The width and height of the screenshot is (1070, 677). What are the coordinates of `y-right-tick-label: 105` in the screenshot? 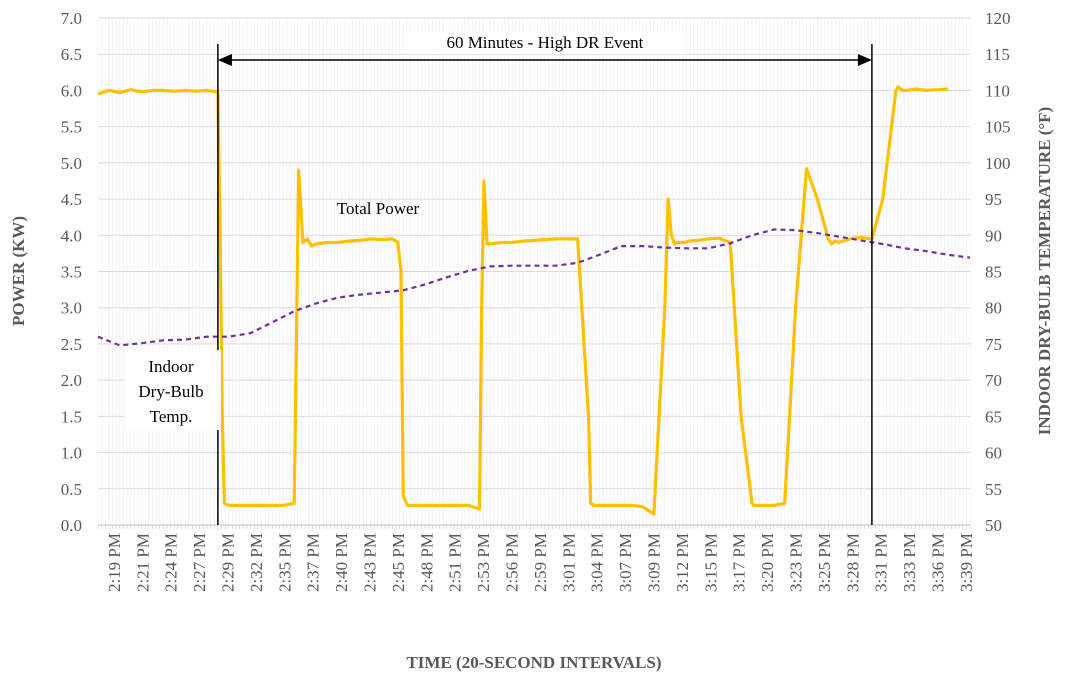 It's located at (998, 127).